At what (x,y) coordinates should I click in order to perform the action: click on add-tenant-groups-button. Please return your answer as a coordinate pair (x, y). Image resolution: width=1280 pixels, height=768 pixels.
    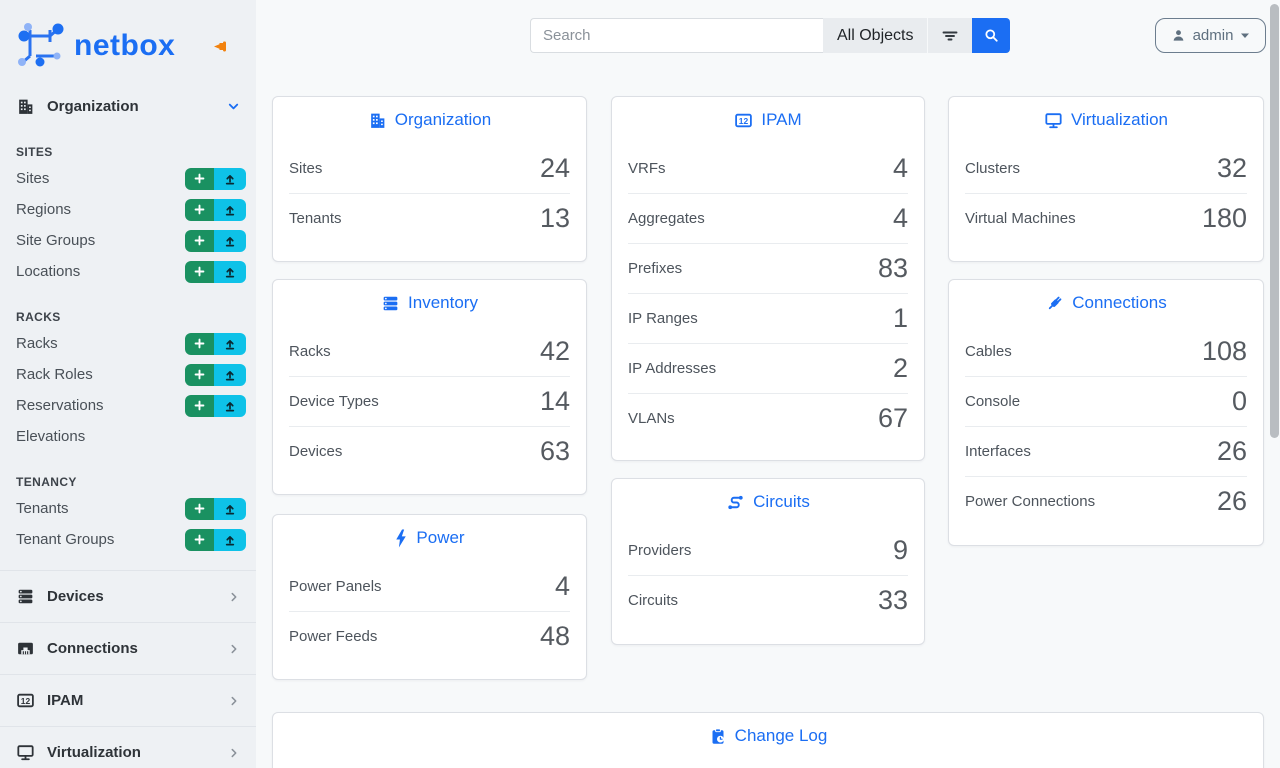
    Looking at the image, I should click on (199, 539).